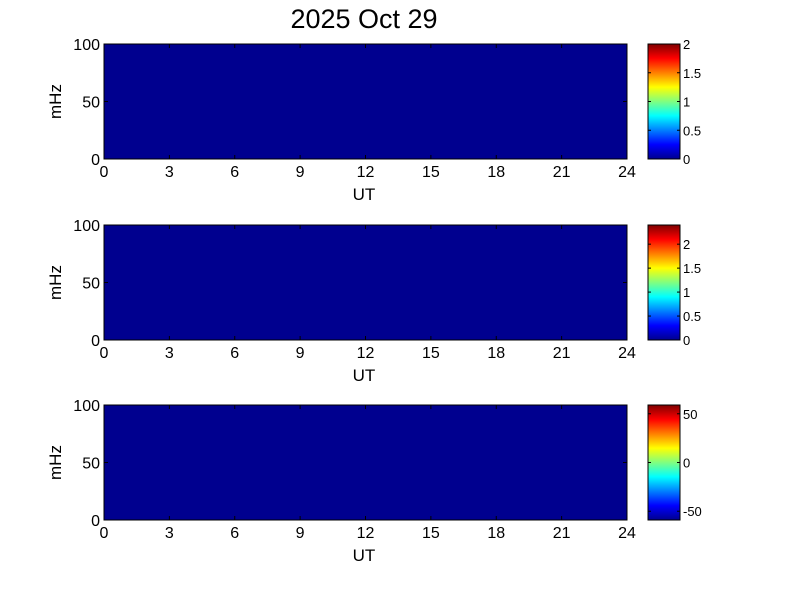  Describe the element at coordinates (690, 414) in the screenshot. I see `colorbar-tick-label: 50` at that location.